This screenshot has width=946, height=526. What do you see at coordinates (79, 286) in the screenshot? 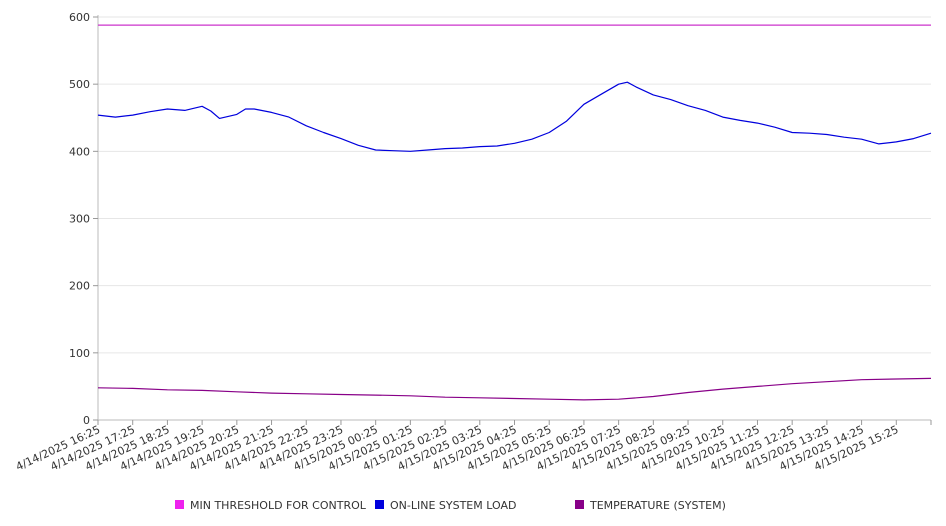
I see `y-tick-label: 200` at bounding box center [79, 286].